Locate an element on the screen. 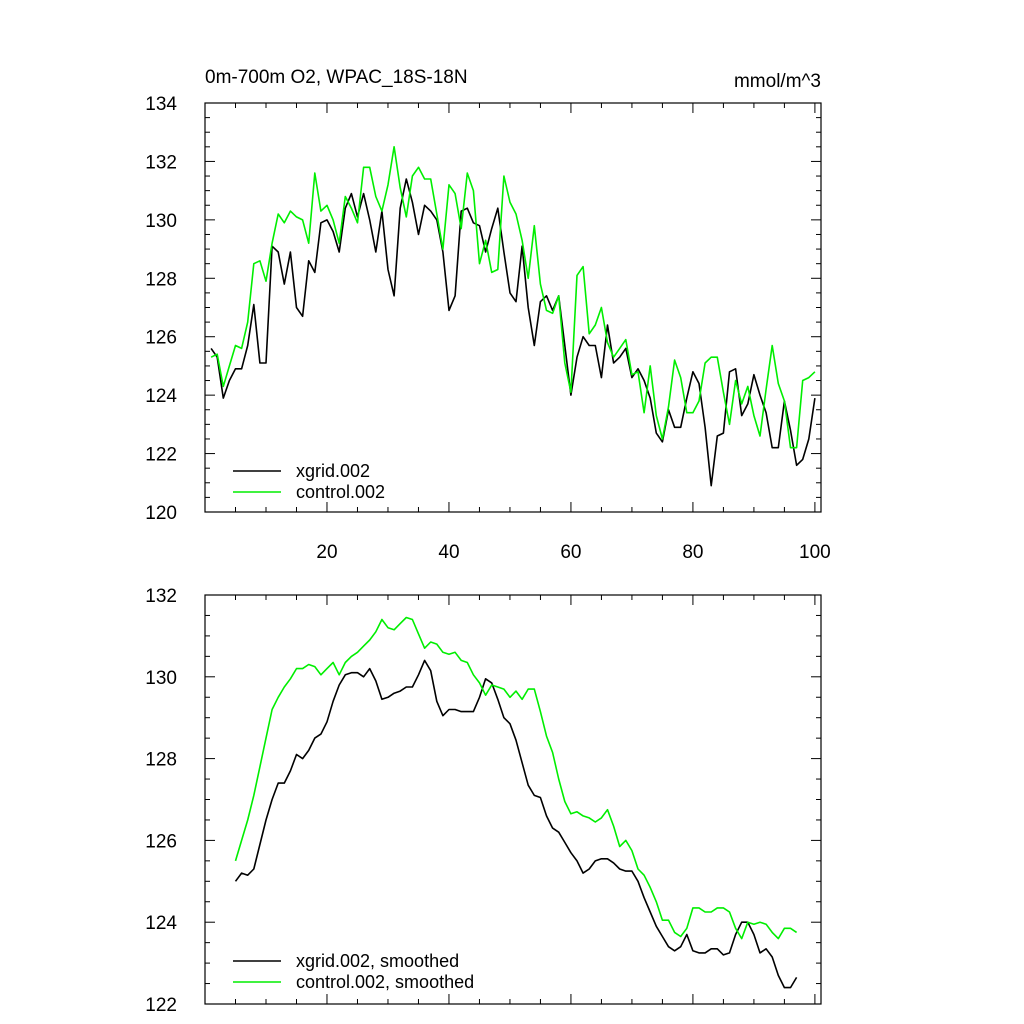 The image size is (1024, 1024). top-y-tick-label: 126 is located at coordinates (161, 338).